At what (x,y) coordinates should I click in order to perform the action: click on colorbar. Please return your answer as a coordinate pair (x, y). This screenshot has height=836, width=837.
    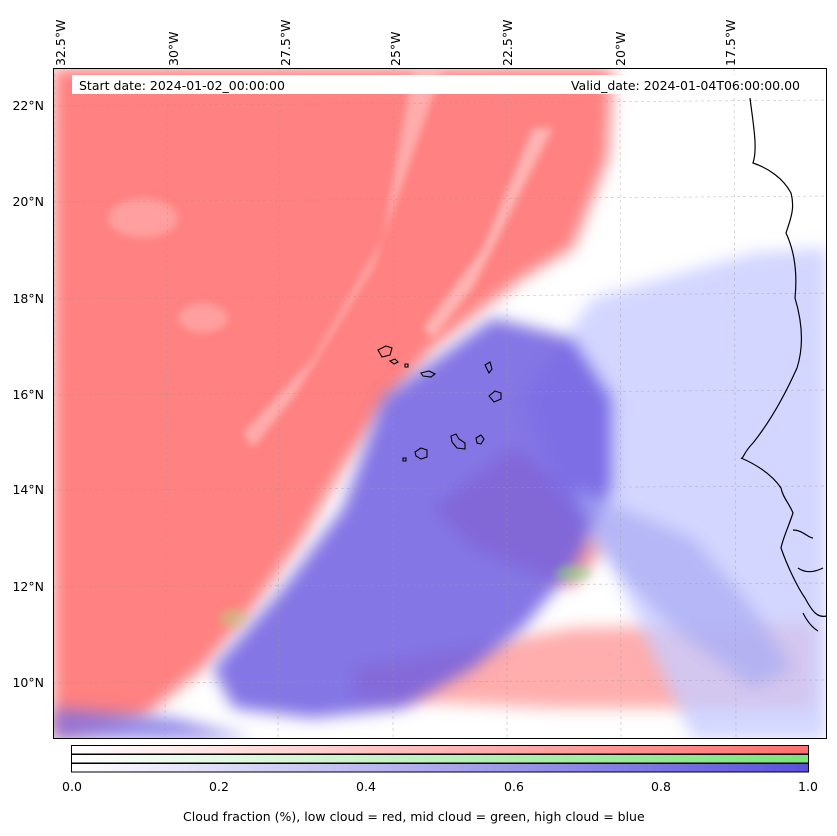
    Looking at the image, I should click on (440, 759).